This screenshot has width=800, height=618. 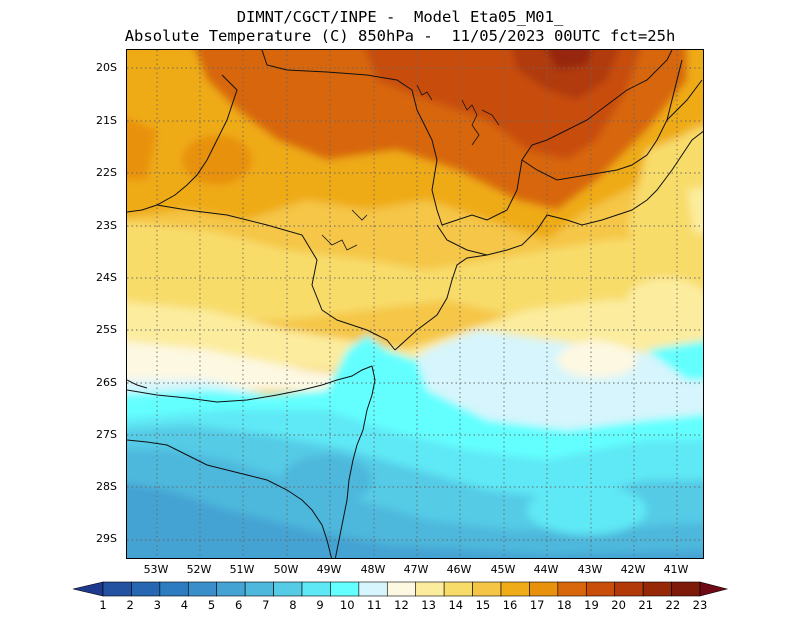 I want to click on colorbar-label: 4, so click(x=184, y=605).